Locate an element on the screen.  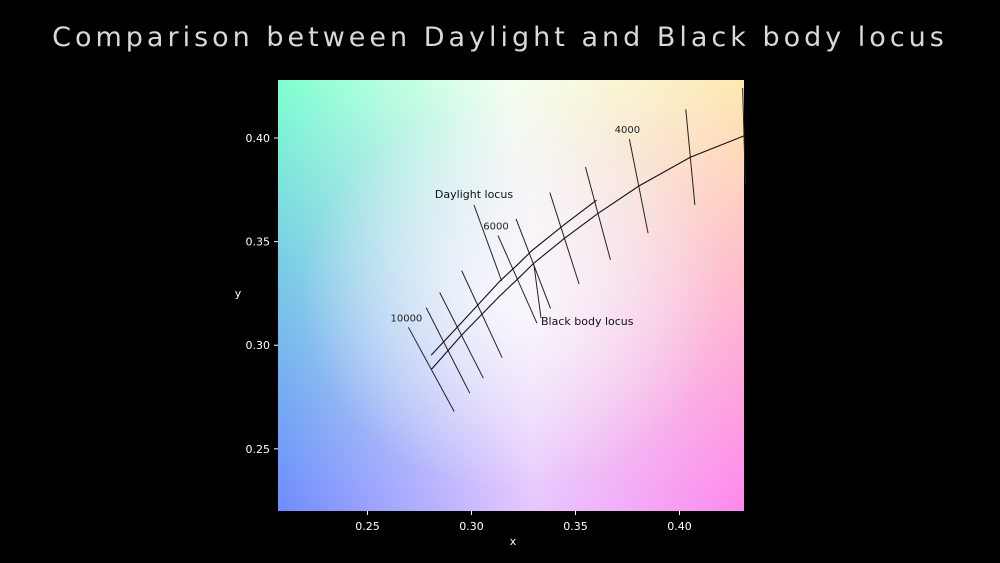
y-axis-label: y is located at coordinates (238, 293).